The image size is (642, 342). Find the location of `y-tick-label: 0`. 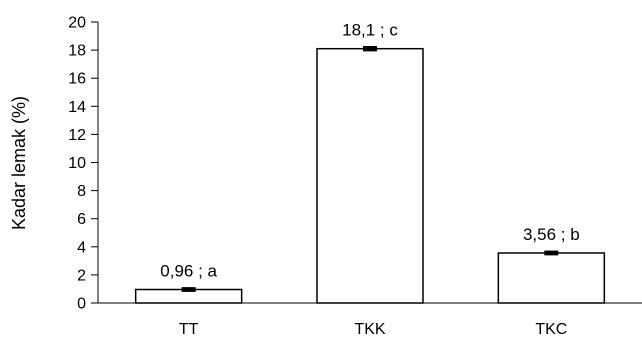

y-tick-label: 0 is located at coordinates (81, 304).